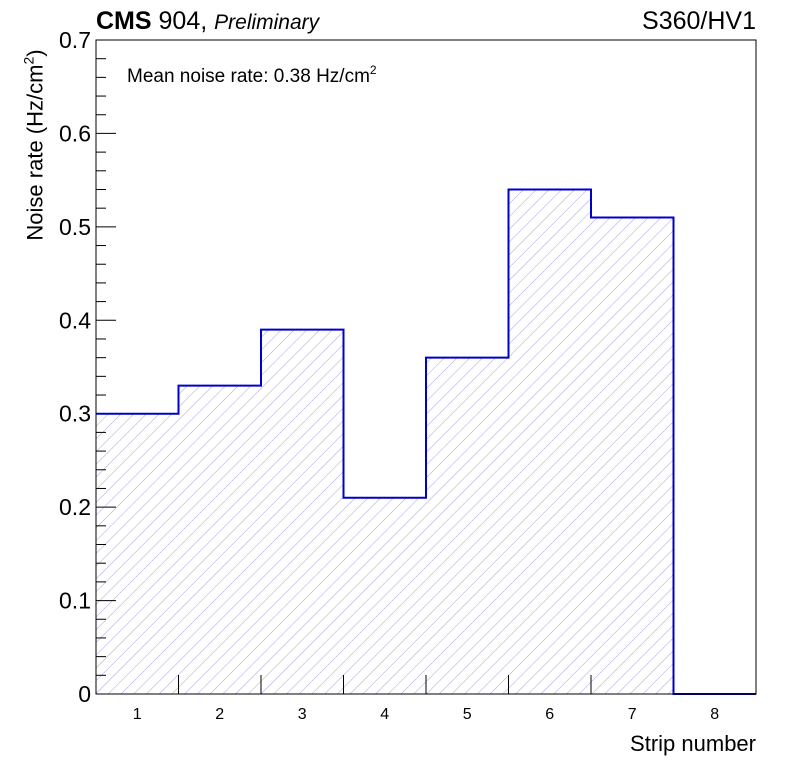  Describe the element at coordinates (75, 601) in the screenshot. I see `y-tick-label: 0.1` at that location.